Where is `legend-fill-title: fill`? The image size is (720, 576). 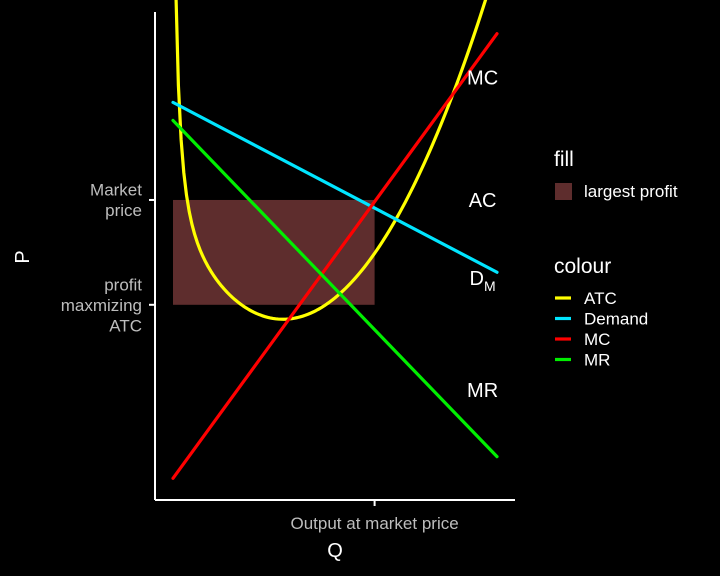 legend-fill-title: fill is located at coordinates (564, 159).